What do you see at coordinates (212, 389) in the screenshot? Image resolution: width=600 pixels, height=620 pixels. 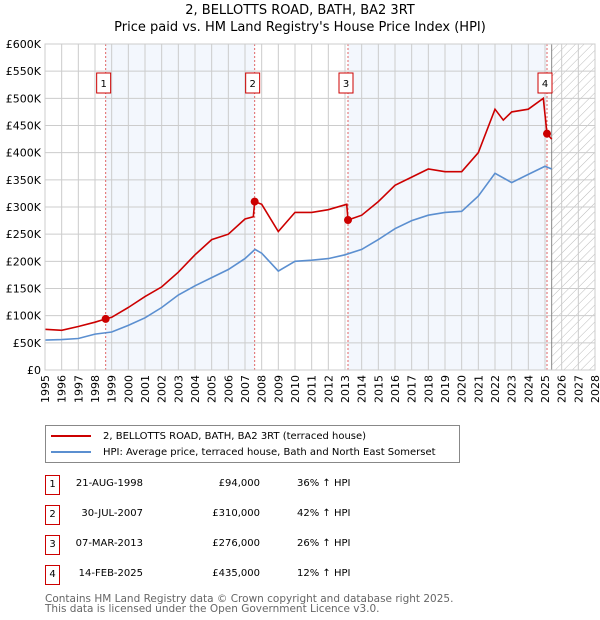 I see `x-tick-label: 2005` at bounding box center [212, 389].